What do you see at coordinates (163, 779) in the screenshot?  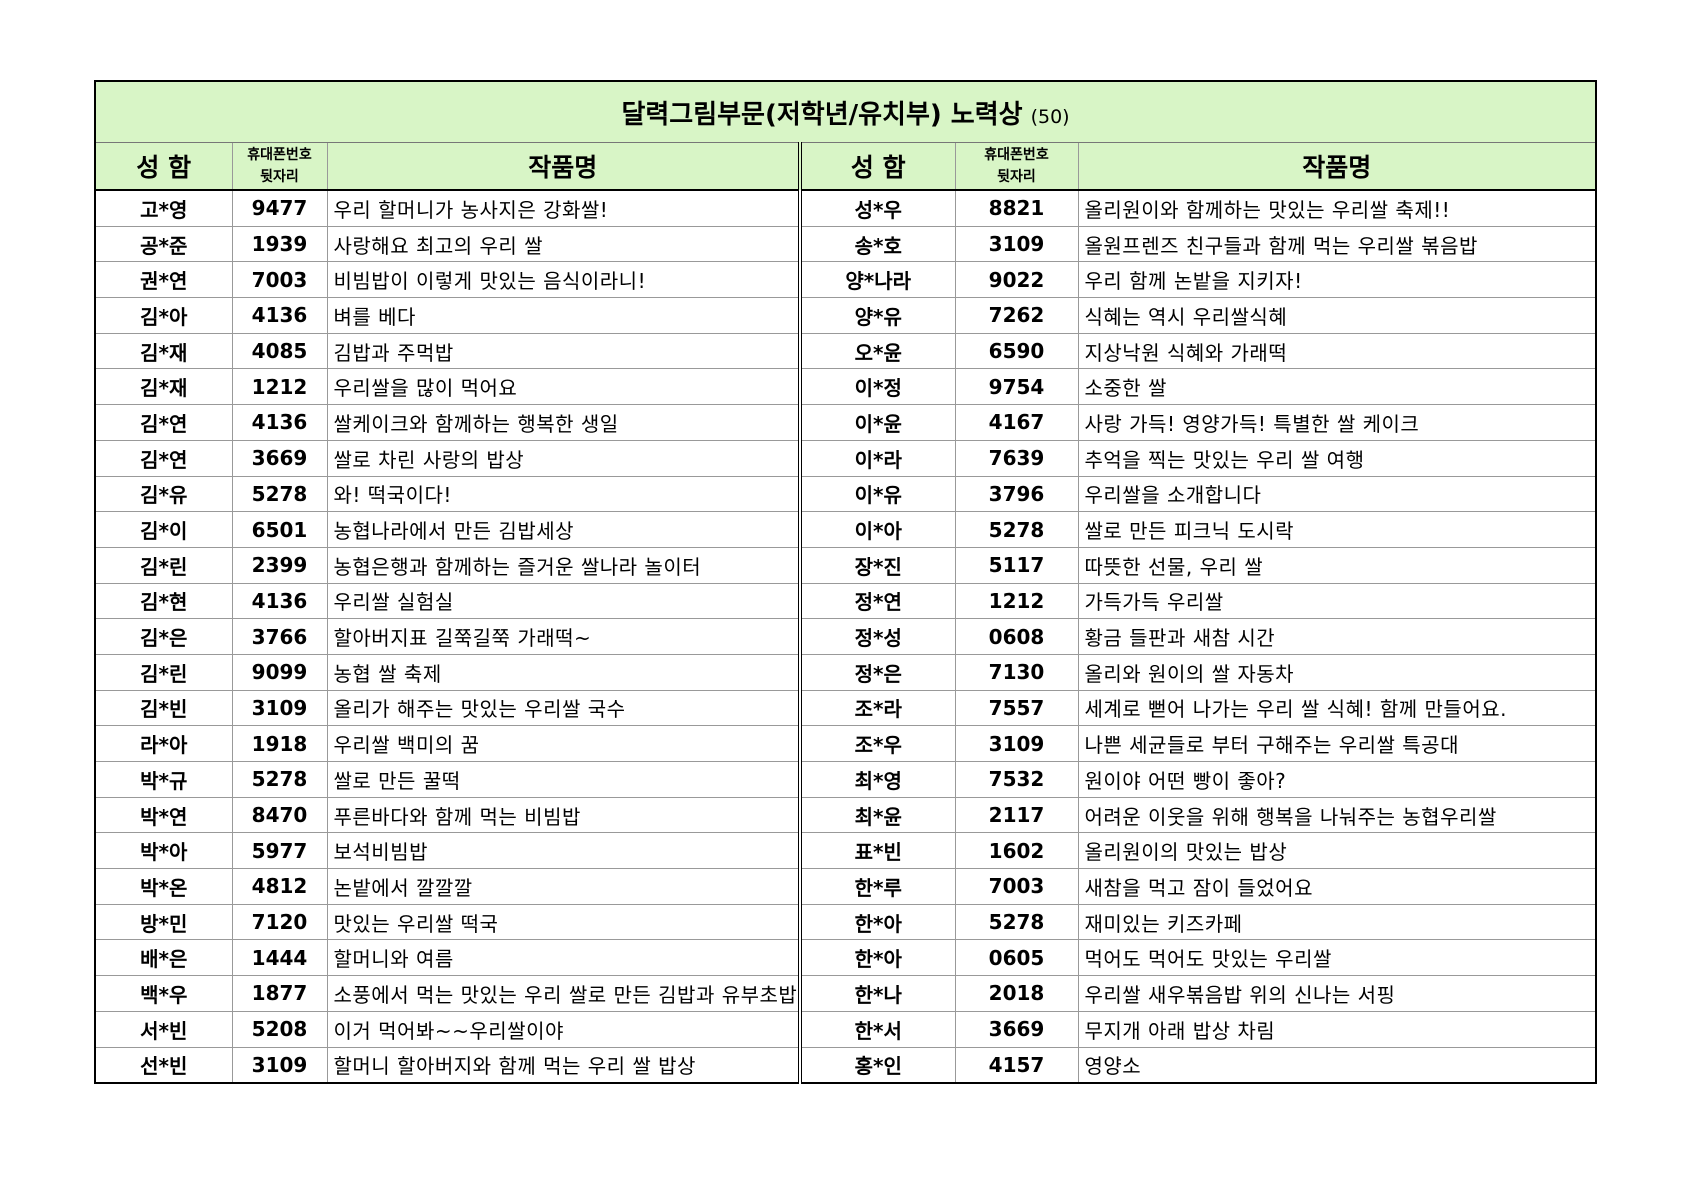 I see `name: 박*규` at bounding box center [163, 779].